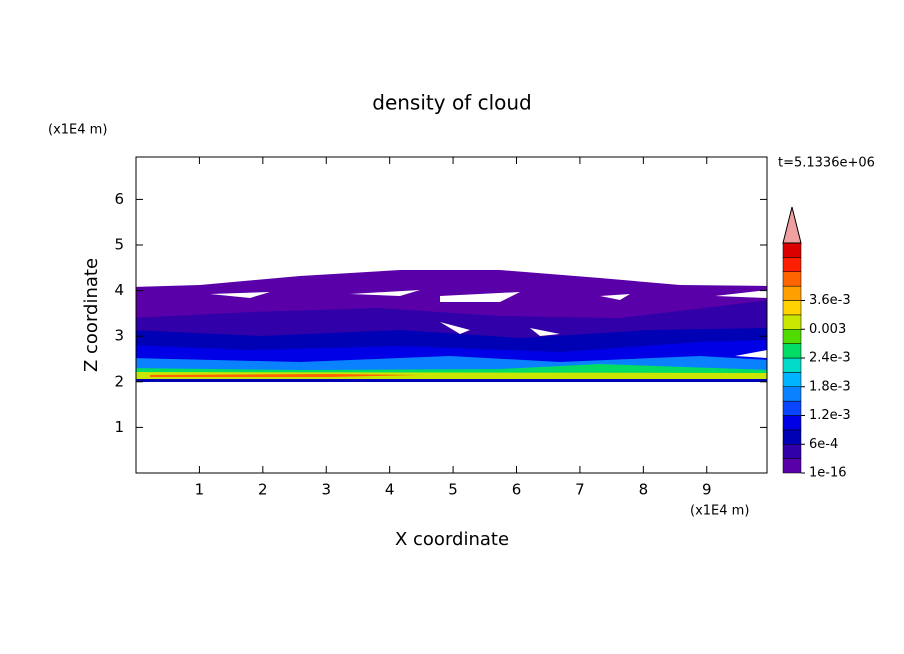 Image resolution: width=904 pixels, height=654 pixels. I want to click on contour-field, so click(451, 325).